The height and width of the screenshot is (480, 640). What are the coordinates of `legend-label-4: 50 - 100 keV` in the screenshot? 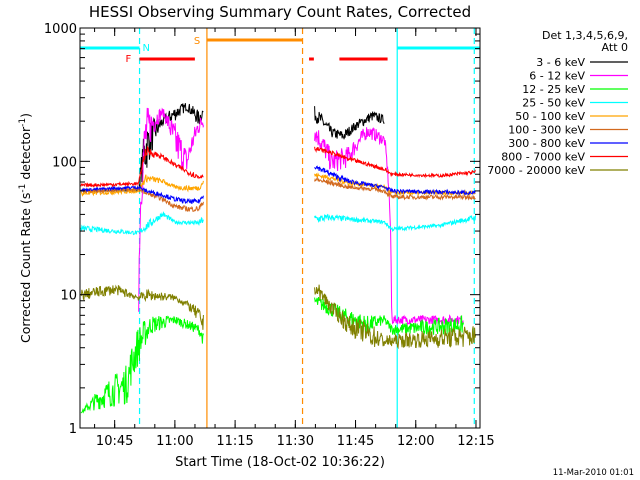 It's located at (550, 116).